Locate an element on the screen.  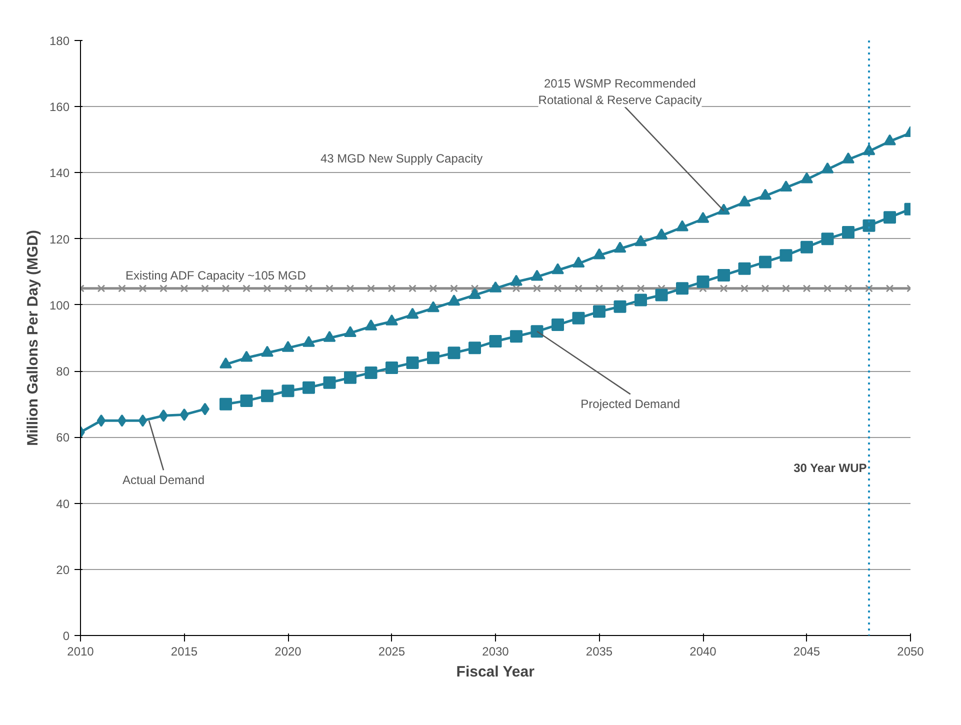
x-tick-label: 2020 is located at coordinates (288, 651).